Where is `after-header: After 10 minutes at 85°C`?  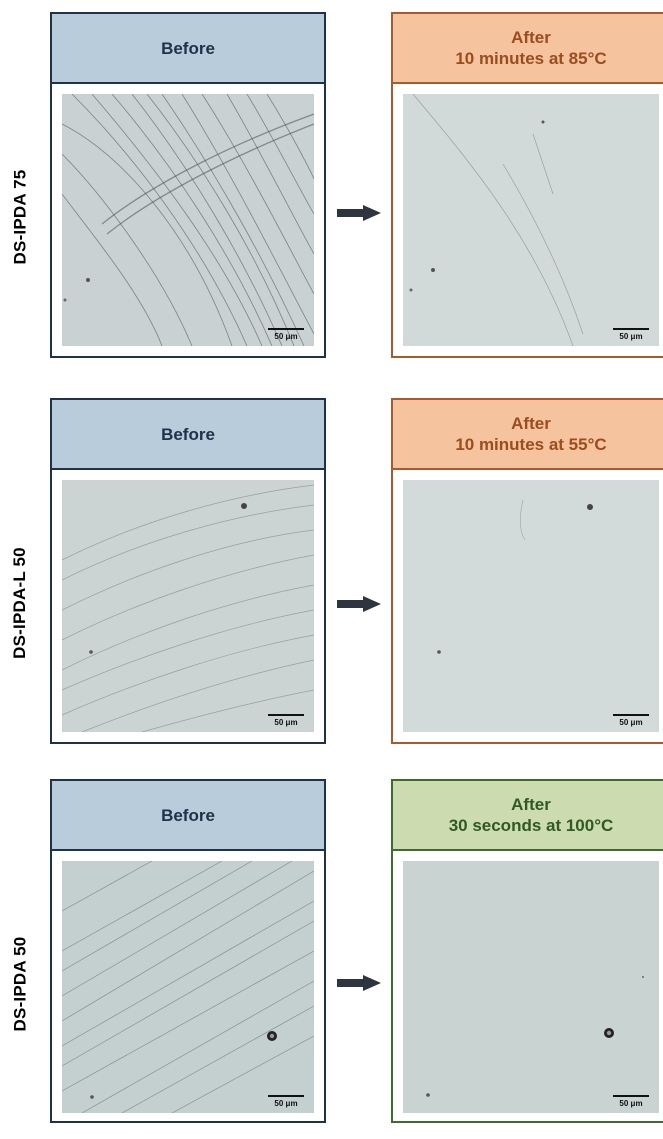 after-header: After 10 minutes at 85°C is located at coordinates (528, 49).